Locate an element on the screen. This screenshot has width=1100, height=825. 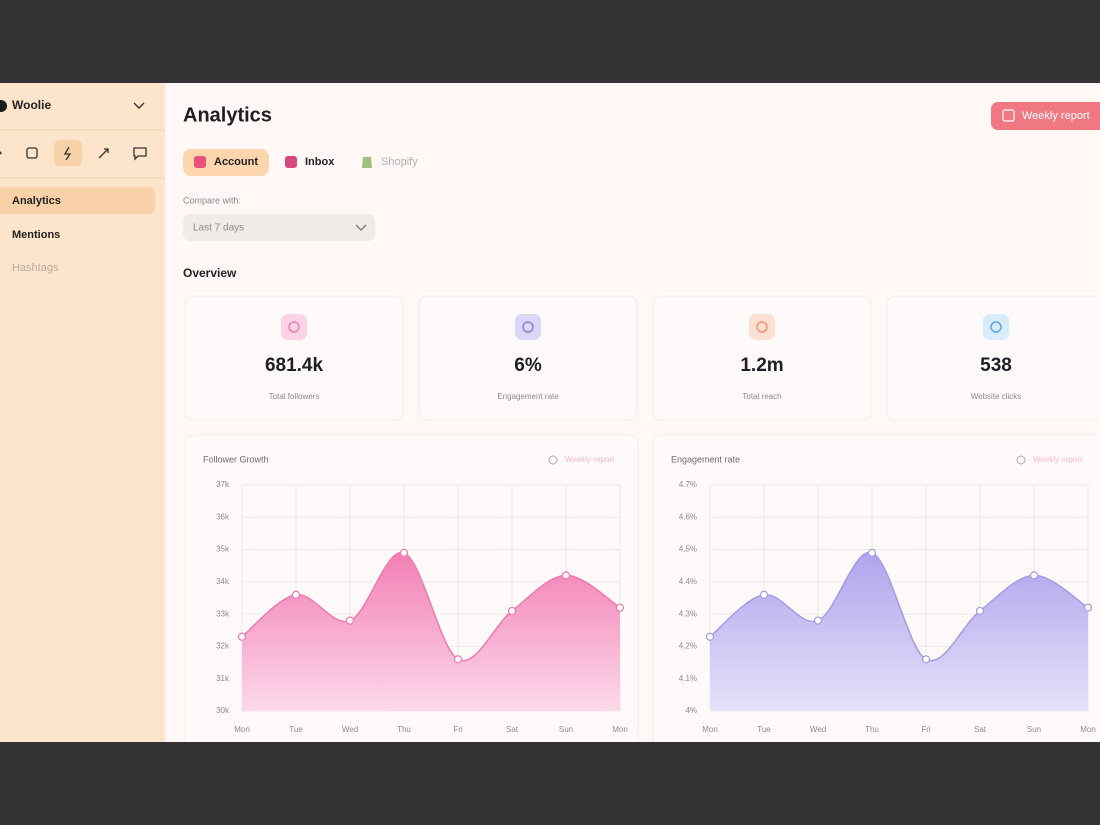
y-tick-label: 4.2% is located at coordinates (688, 646).